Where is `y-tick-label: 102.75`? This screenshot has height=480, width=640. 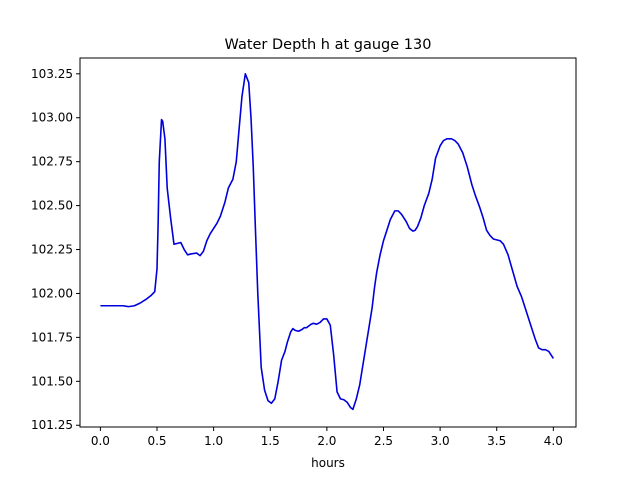
y-tick-label: 102.75 is located at coordinates (52, 162).